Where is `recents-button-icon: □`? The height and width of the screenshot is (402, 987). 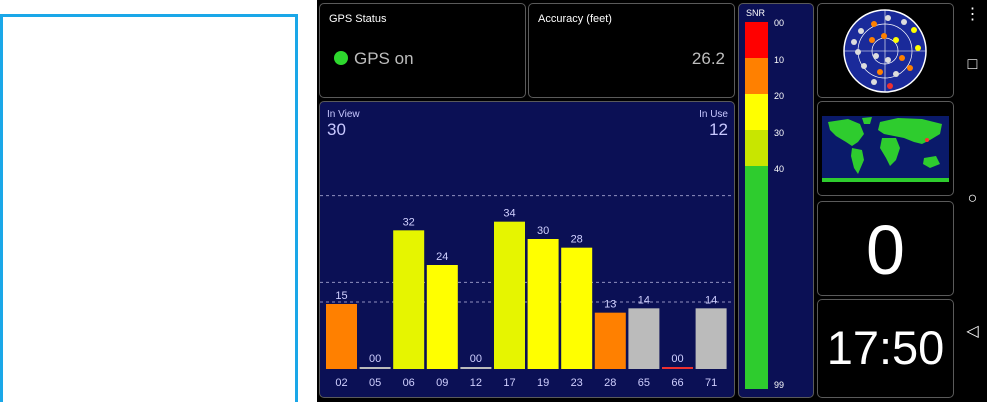 recents-button-icon: □ is located at coordinates (972, 64).